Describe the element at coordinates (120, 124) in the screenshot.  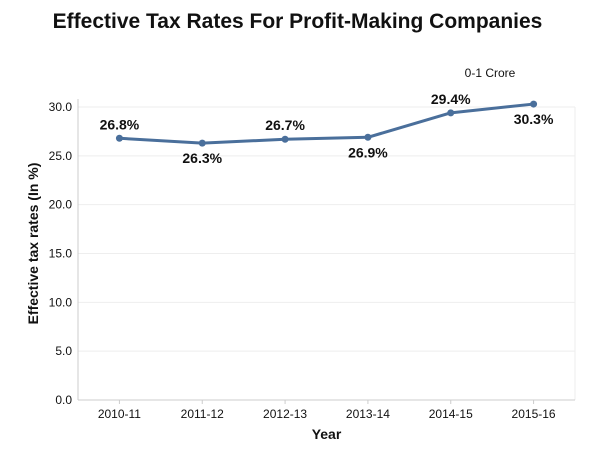
I see `data-label: 26.8%` at that location.